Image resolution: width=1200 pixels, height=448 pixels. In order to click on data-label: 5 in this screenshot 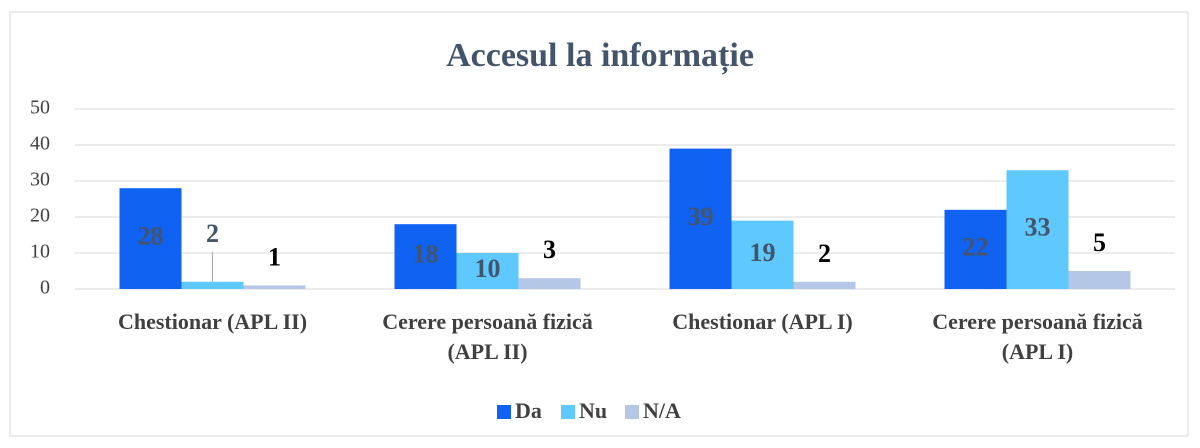, I will do `click(1099, 242)`.